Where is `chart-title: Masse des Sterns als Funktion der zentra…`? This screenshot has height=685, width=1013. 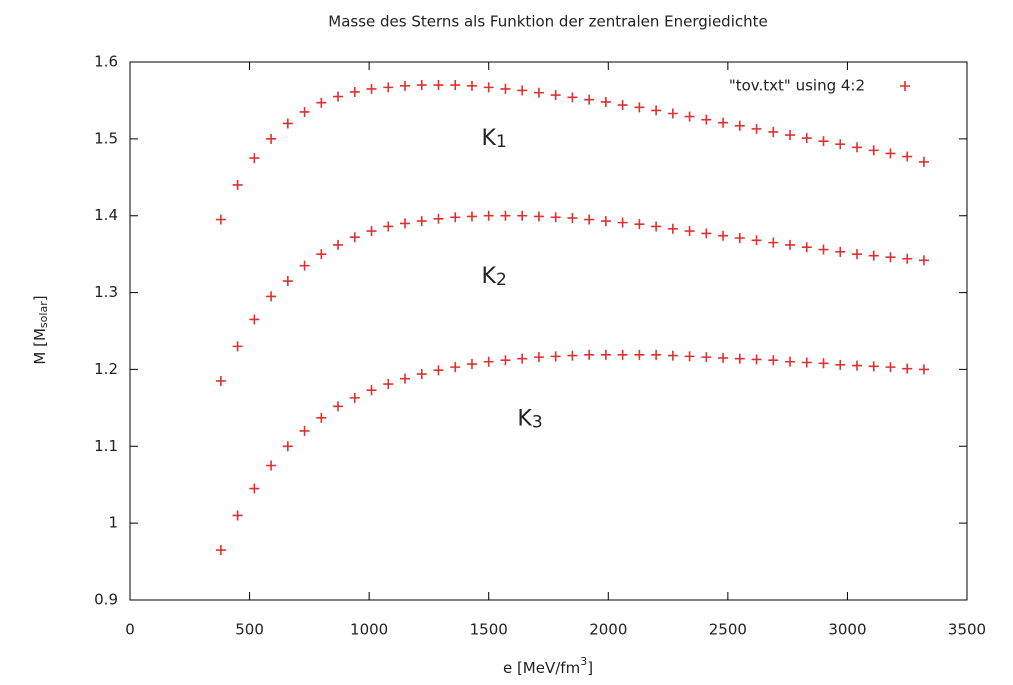
chart-title: Masse des Sterns als Funktion der zentra… is located at coordinates (547, 22).